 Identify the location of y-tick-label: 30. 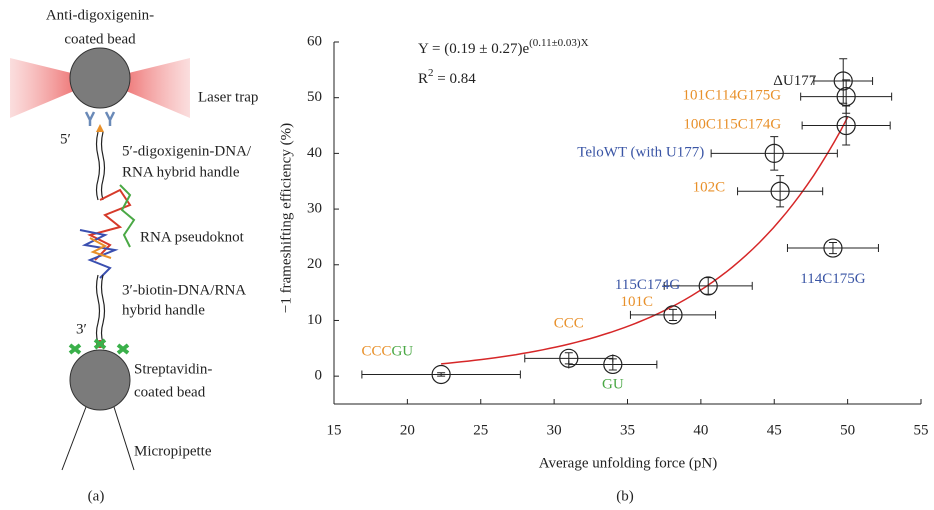
(314, 209).